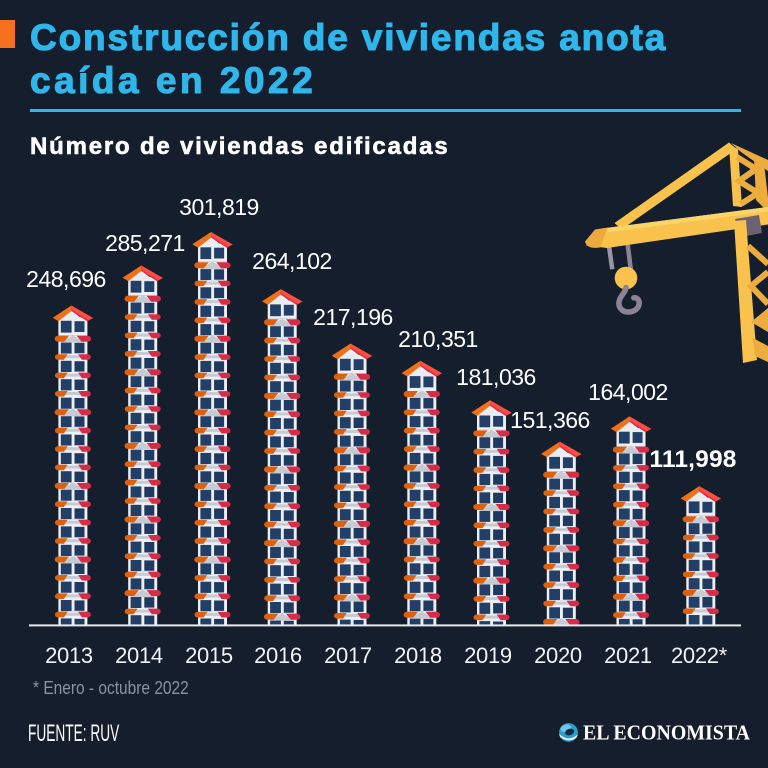 Image resolution: width=768 pixels, height=768 pixels. Describe the element at coordinates (666, 733) in the screenshot. I see `svg-text: EL ECONOMISTA` at that location.